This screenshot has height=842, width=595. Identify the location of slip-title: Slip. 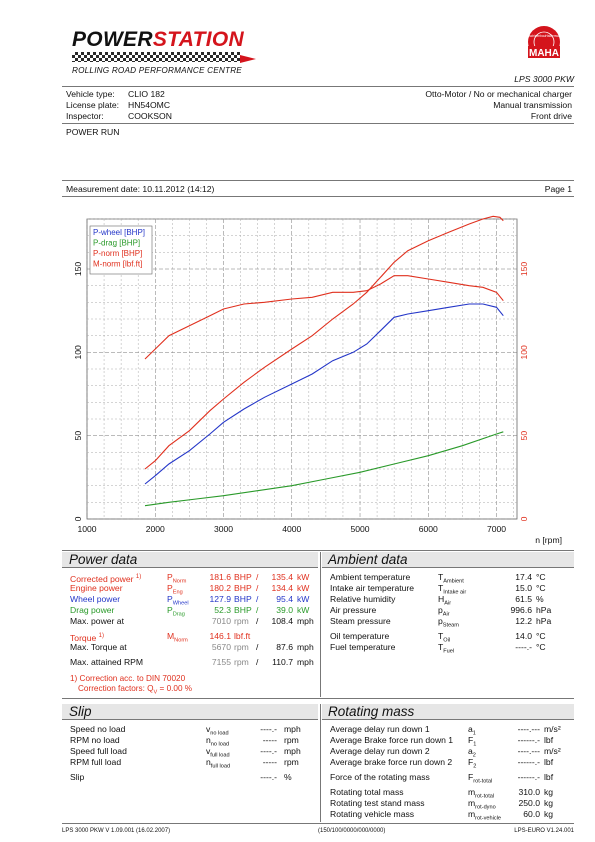
(80, 711).